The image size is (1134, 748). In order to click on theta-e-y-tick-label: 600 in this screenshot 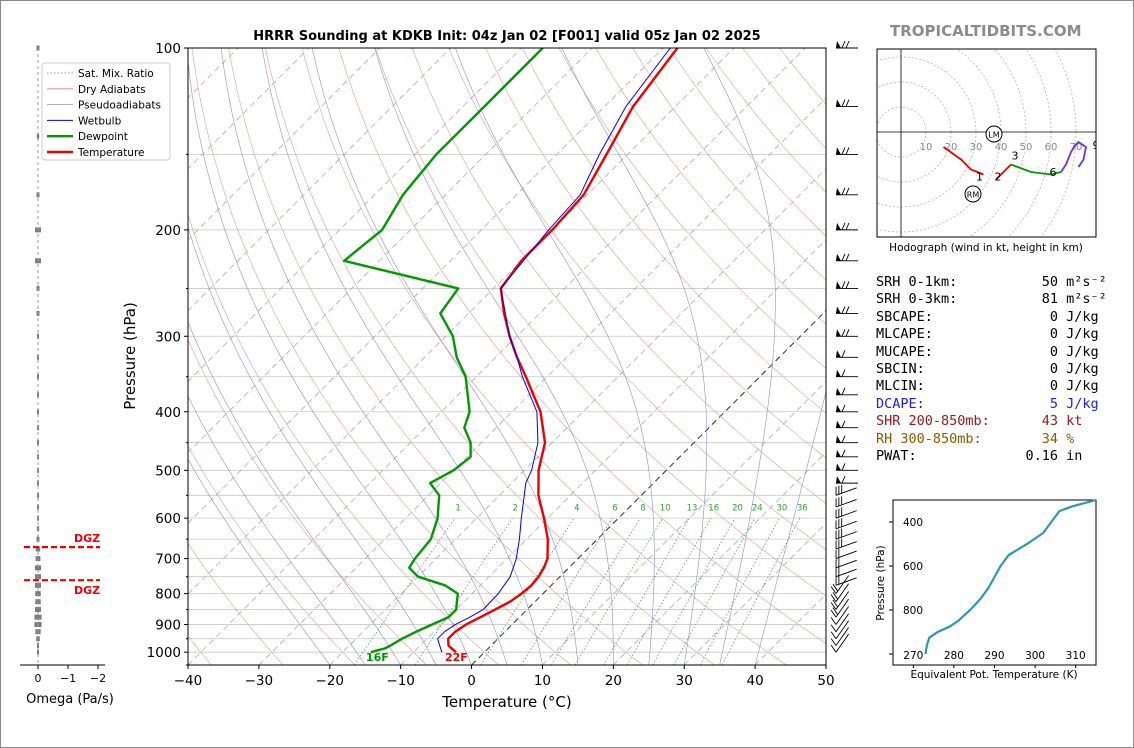, I will do `click(913, 567)`.